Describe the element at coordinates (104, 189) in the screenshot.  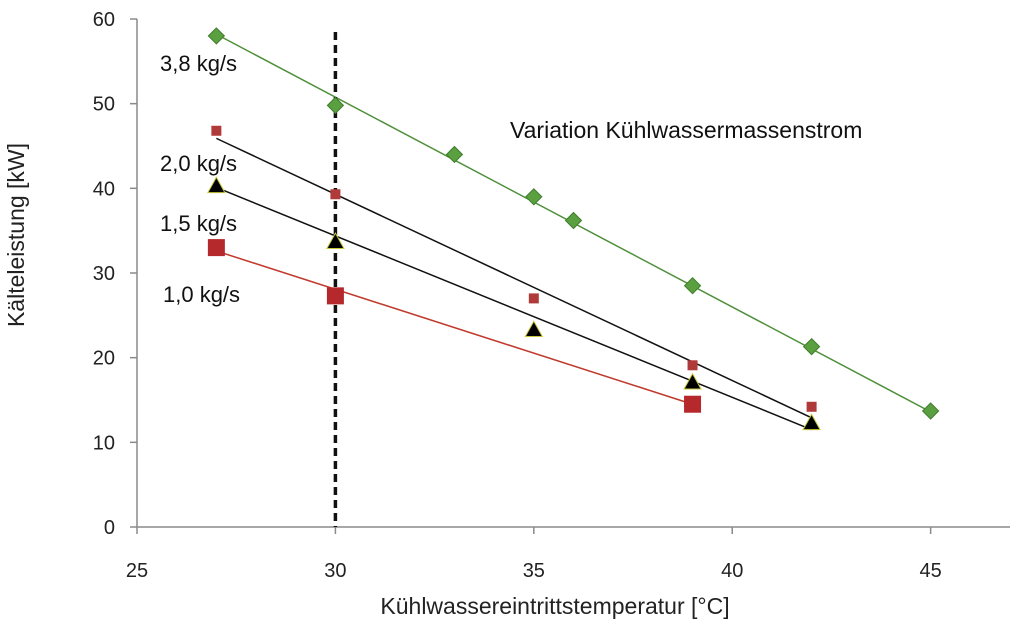
I see `y-tick-label: 40` at that location.